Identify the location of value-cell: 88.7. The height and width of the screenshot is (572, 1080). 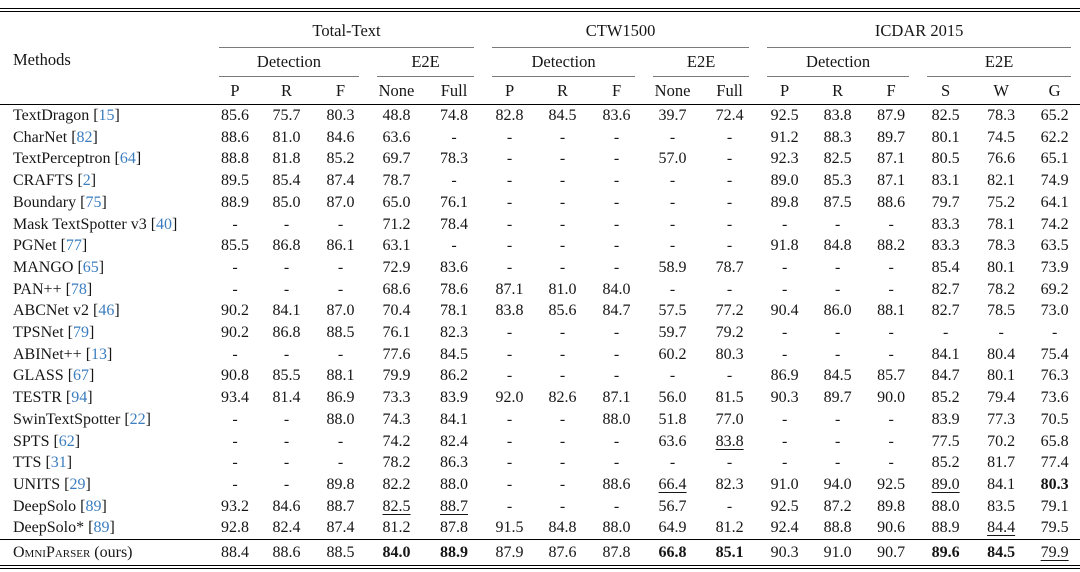
(340, 506).